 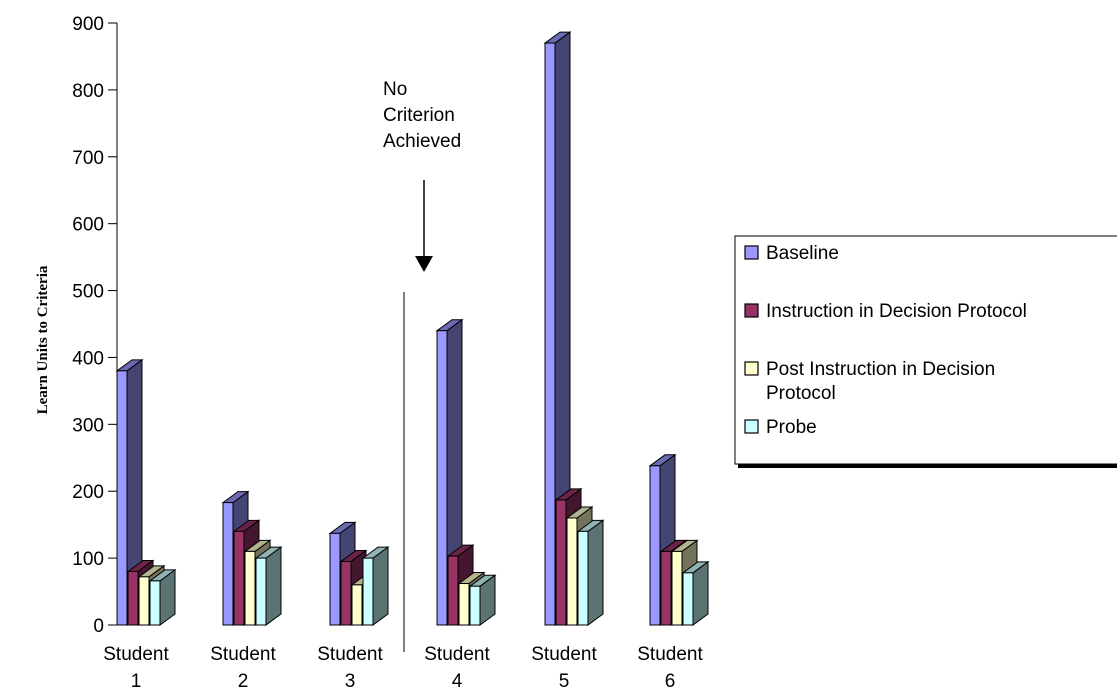 What do you see at coordinates (880, 369) in the screenshot?
I see `legend-entry: Post Instruction in Decision` at bounding box center [880, 369].